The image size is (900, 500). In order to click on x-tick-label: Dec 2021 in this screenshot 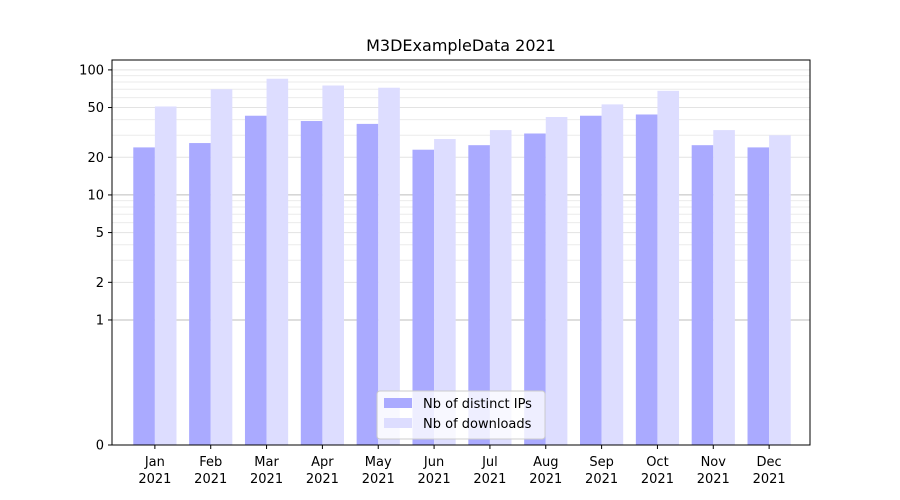, I will do `click(769, 471)`.